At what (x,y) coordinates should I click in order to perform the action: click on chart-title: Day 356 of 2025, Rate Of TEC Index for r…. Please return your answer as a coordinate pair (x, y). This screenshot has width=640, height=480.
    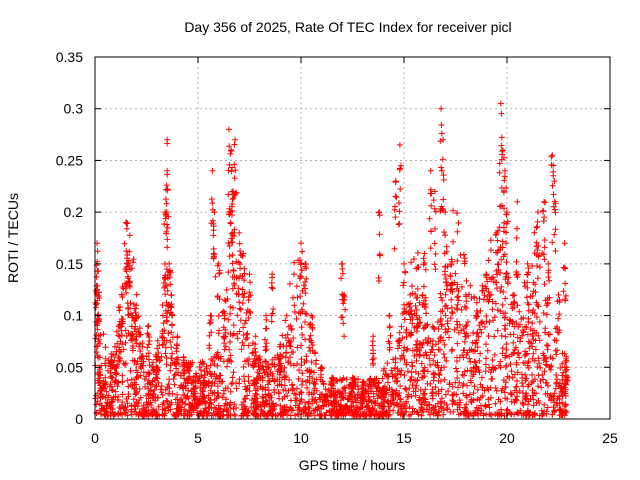
    Looking at the image, I should click on (347, 27).